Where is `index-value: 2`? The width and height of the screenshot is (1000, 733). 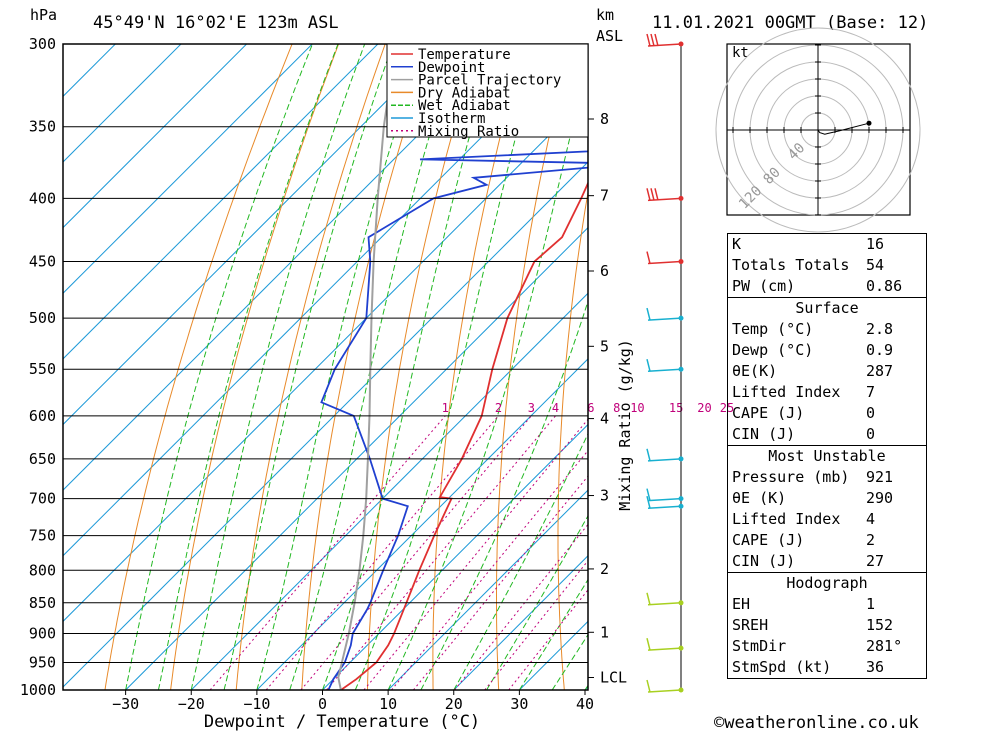
index-value: 2 is located at coordinates (871, 540).